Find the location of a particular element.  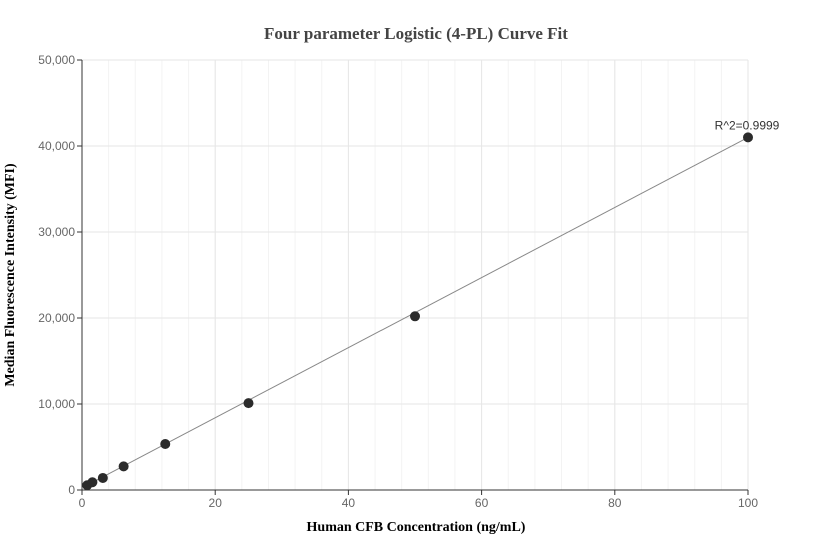

x-tick-label: 100 is located at coordinates (748, 503).